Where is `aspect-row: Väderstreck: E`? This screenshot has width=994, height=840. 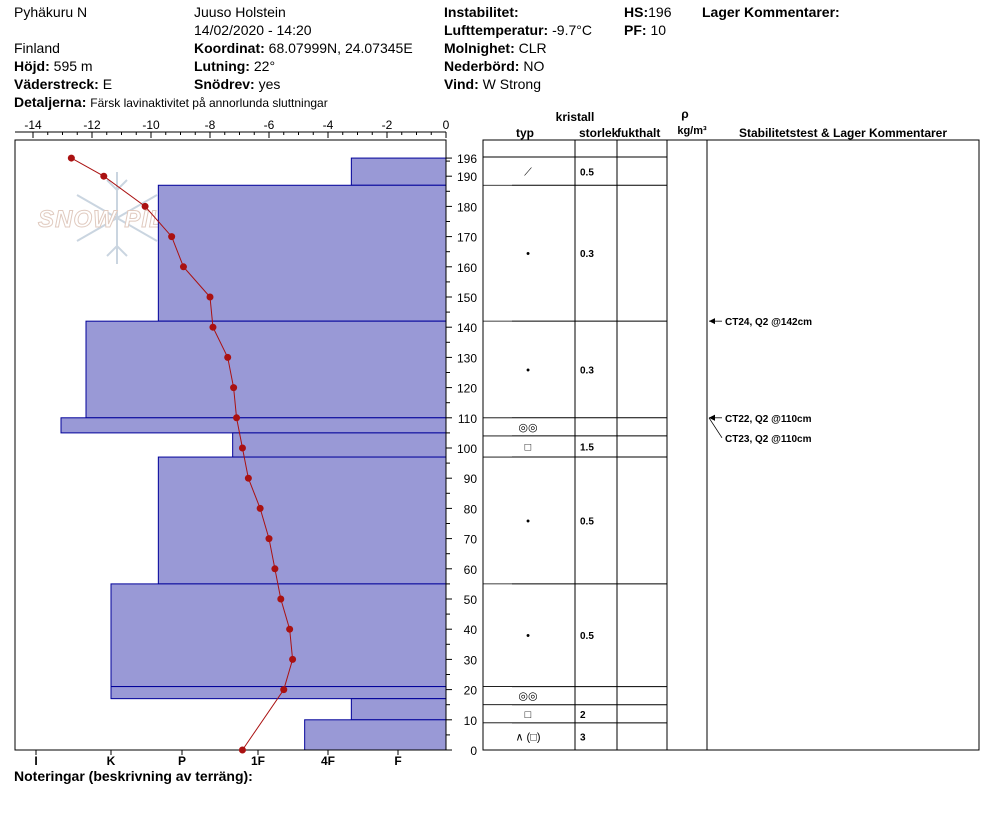 aspect-row: Väderstreck: E is located at coordinates (63, 84).